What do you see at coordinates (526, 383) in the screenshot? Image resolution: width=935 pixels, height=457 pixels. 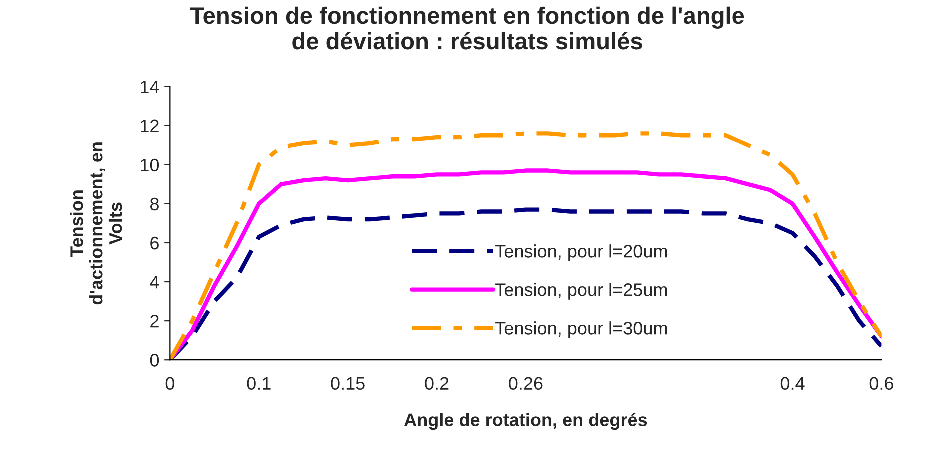 I see `x-tick-label: 0.26` at bounding box center [526, 383].